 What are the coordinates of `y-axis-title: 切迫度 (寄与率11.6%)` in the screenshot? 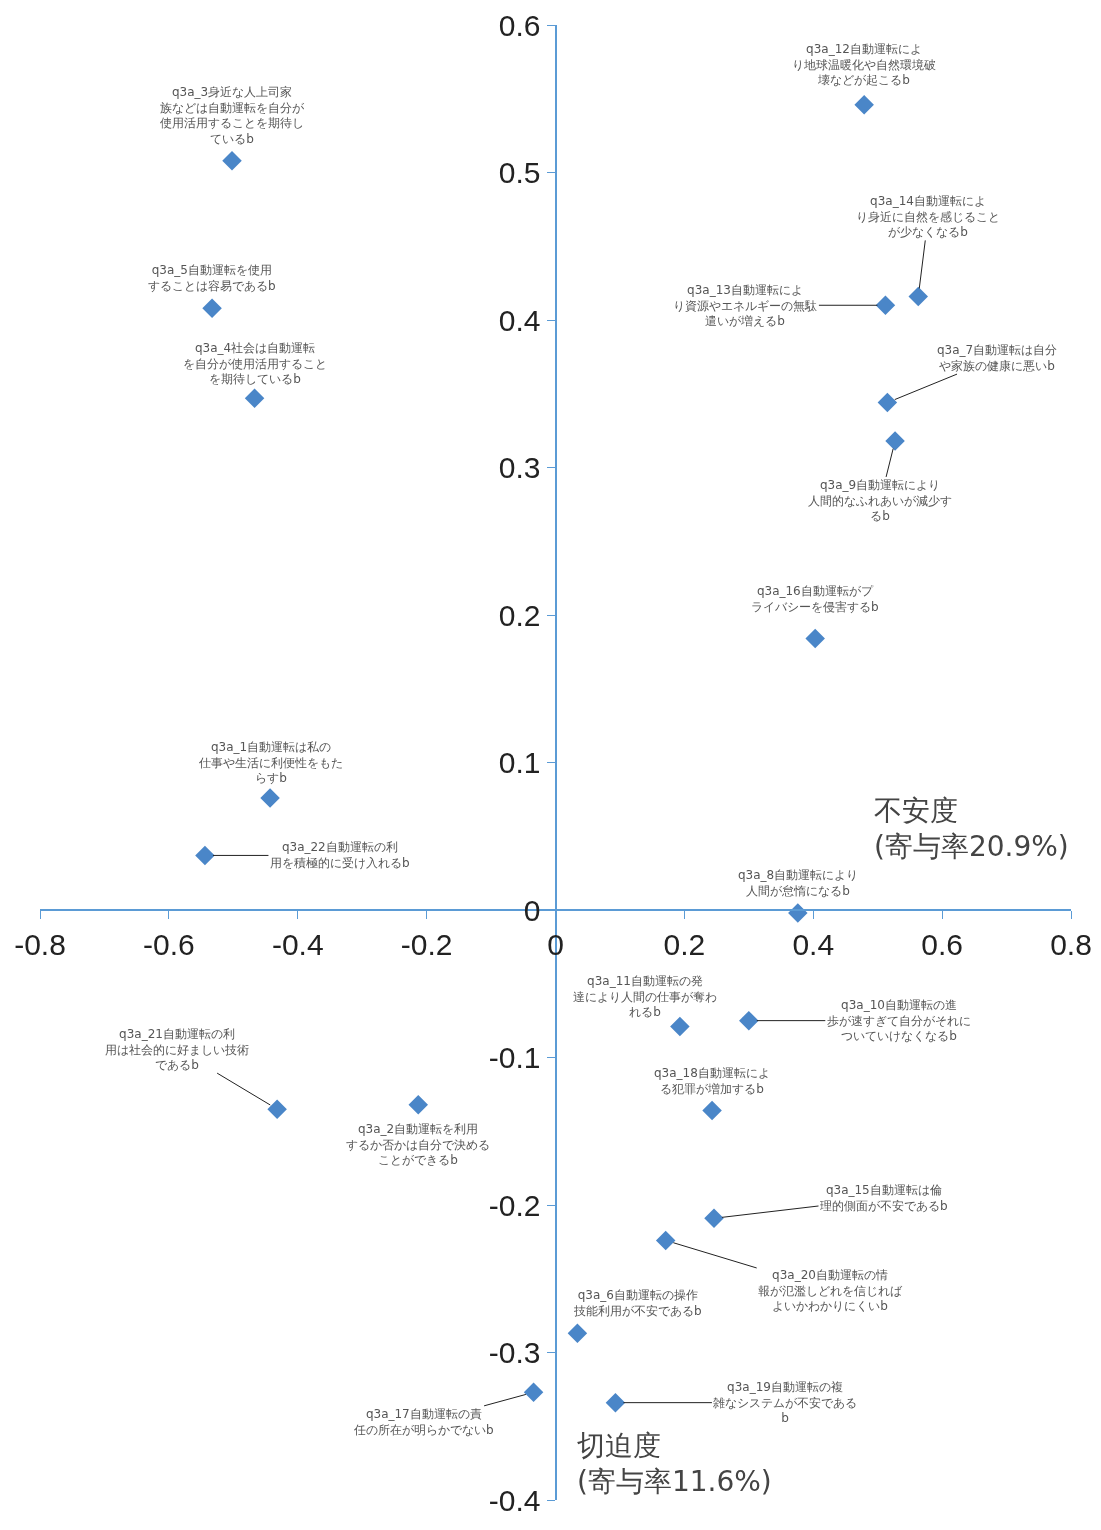 It's located at (674, 1464).